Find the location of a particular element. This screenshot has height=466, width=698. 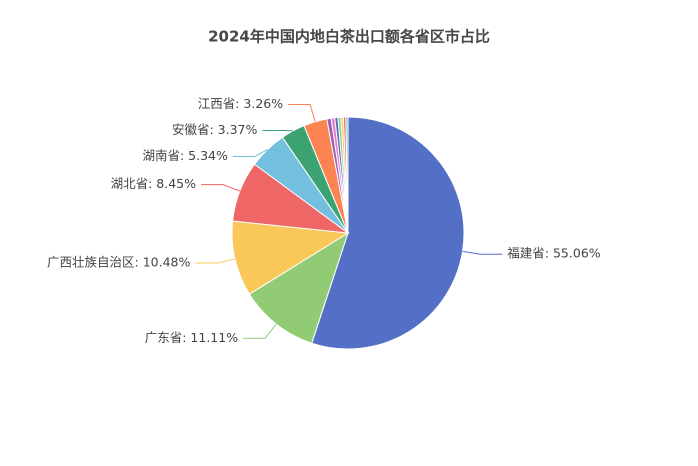

data-label: 安徽省: 3.37% is located at coordinates (215, 129).